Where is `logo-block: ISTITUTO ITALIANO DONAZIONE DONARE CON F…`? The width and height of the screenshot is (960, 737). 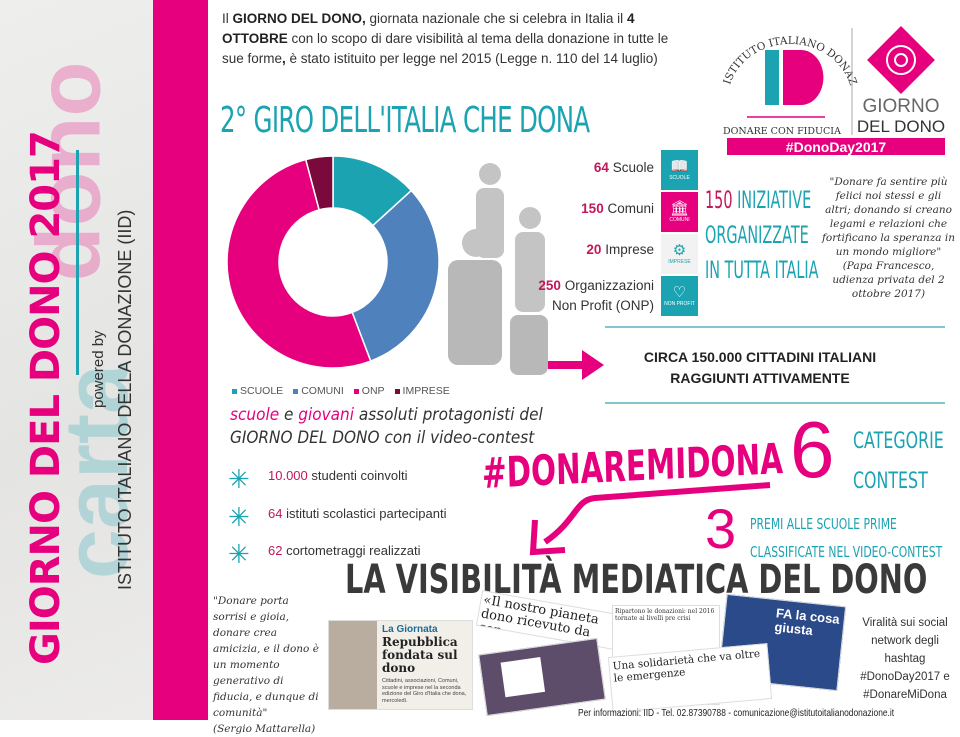 logo-block: ISTITUTO ITALIANO DONAZIONE DONARE CON F… is located at coordinates (825, 78).